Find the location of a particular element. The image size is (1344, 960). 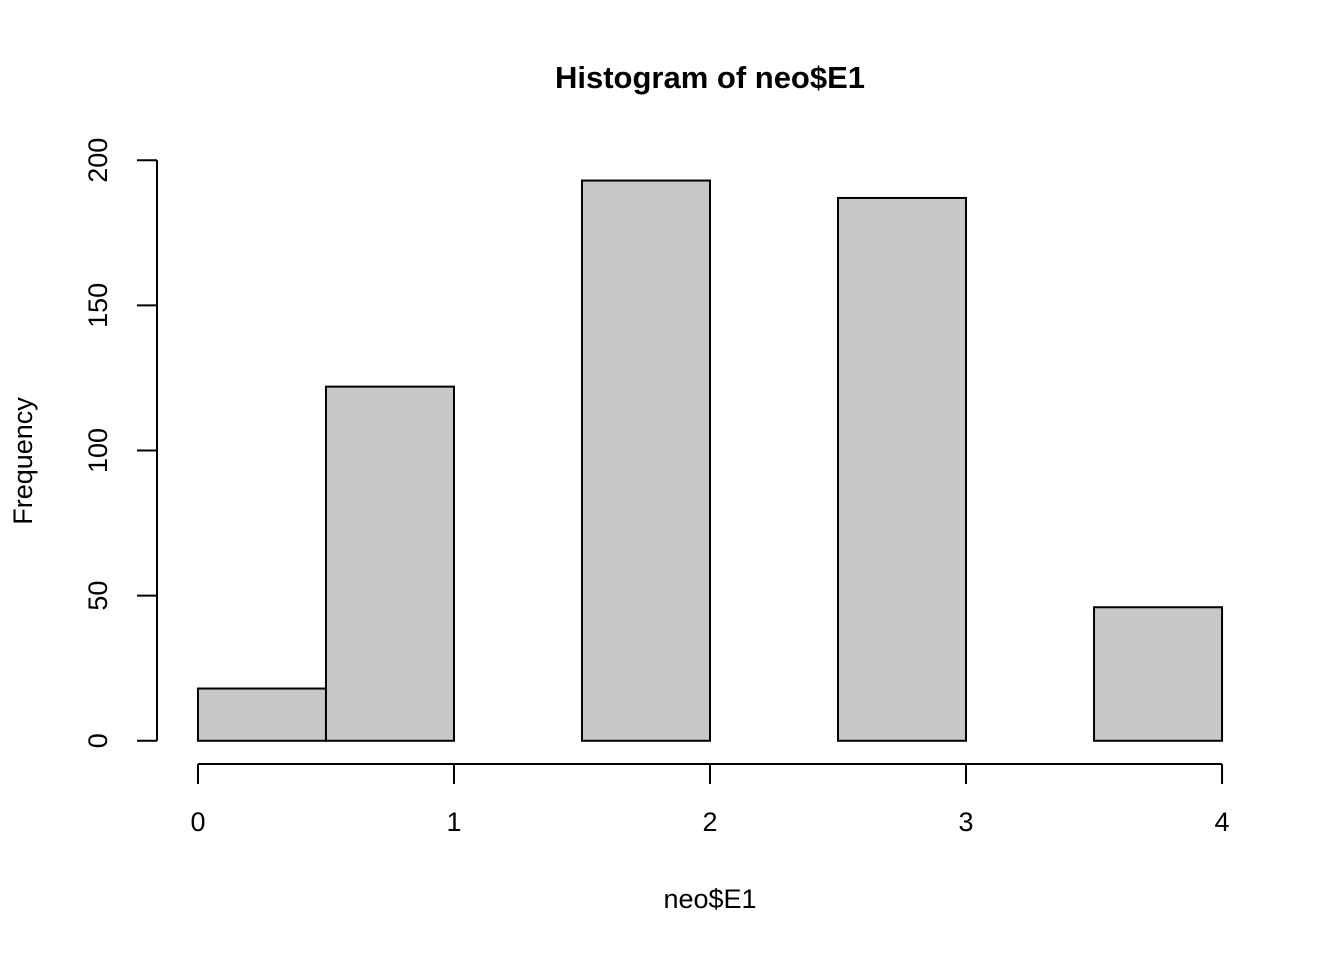

y-tick-label: 150 is located at coordinates (98, 305).